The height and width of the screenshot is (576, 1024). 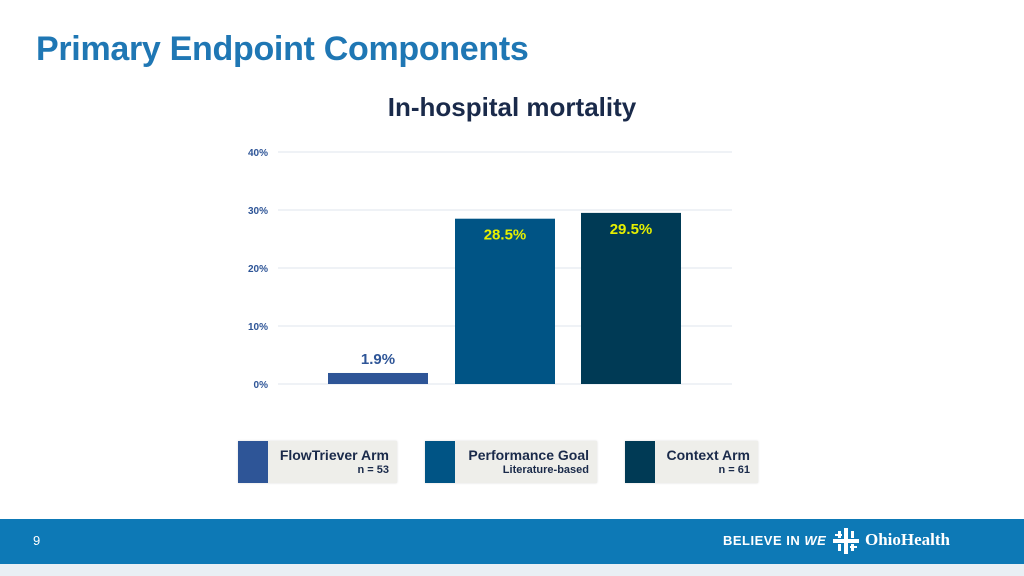 What do you see at coordinates (545, 470) in the screenshot?
I see `legend-sub: Literature-based` at bounding box center [545, 470].